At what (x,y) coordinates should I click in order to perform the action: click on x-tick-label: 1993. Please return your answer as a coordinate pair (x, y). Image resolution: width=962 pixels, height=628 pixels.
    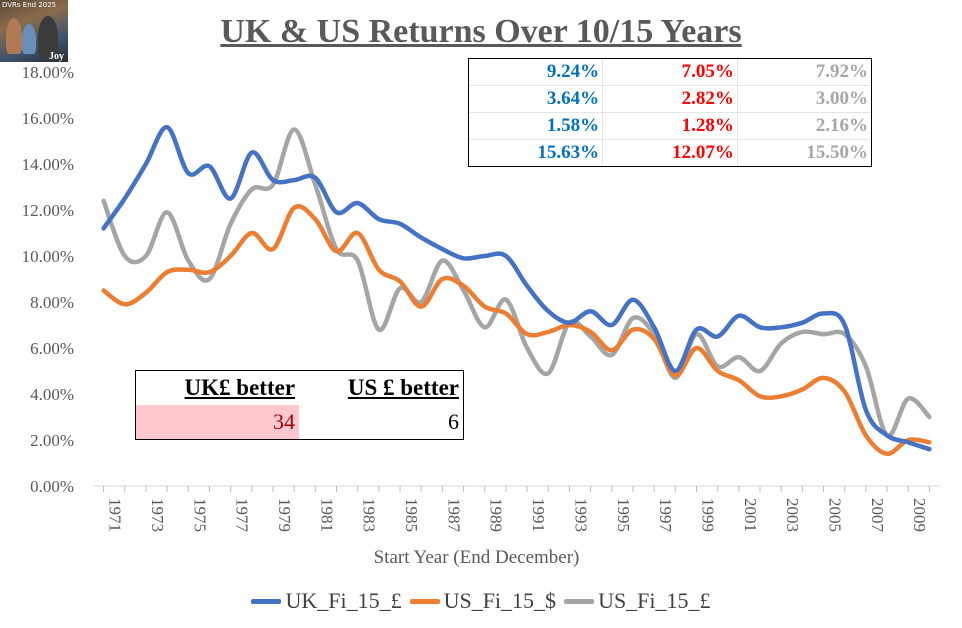
    Looking at the image, I should click on (580, 515).